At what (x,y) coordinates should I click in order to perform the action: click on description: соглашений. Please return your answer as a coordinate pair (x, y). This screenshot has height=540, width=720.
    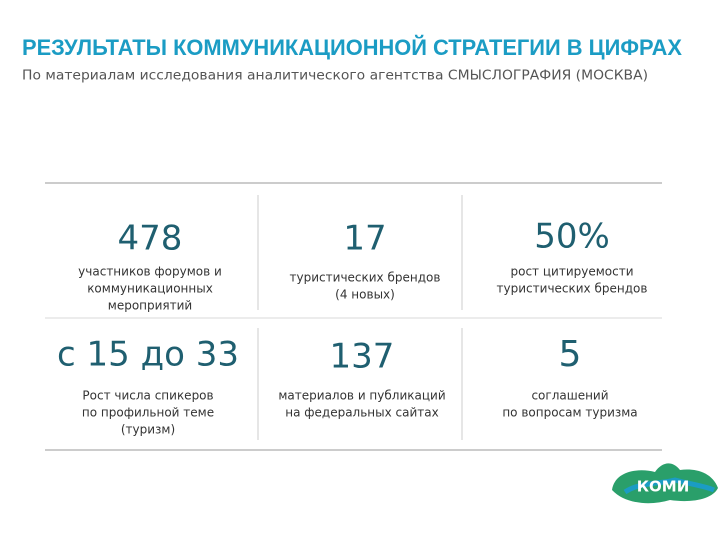
    Looking at the image, I should click on (569, 396).